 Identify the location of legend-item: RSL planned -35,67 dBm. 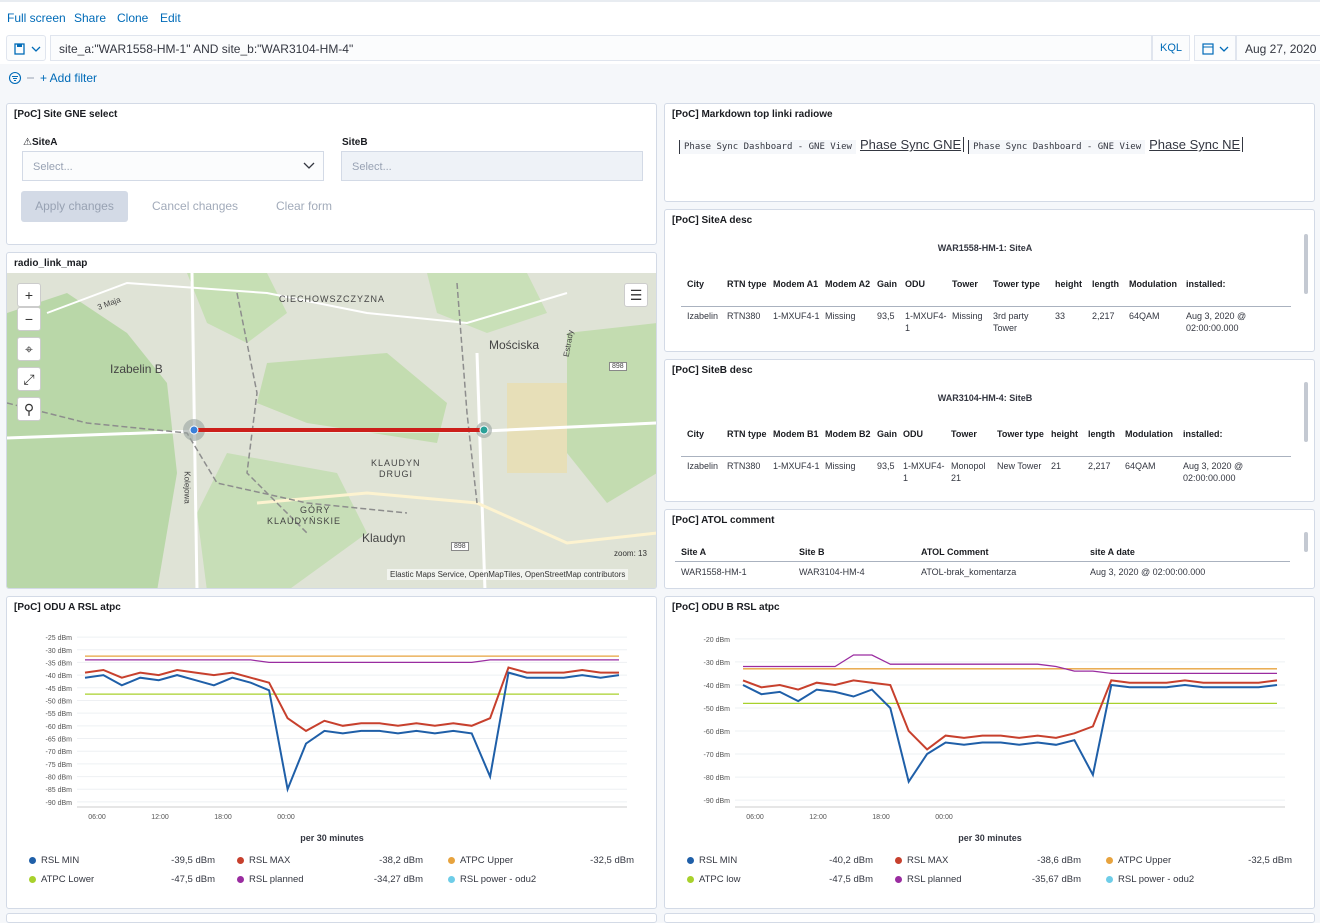
(988, 879).